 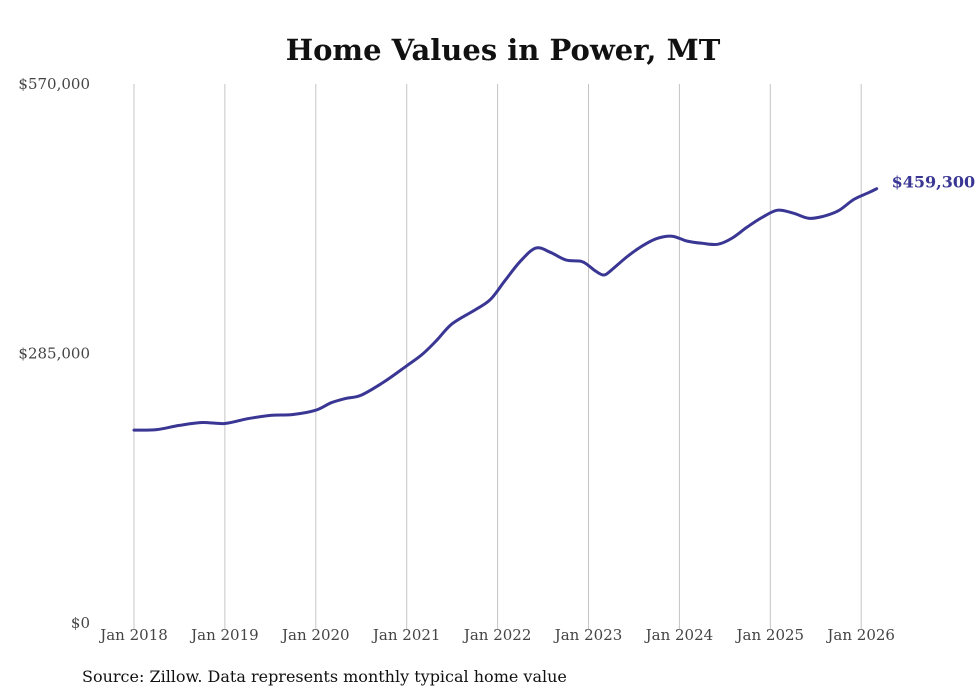 I want to click on end-value-label: $459,300, so click(x=934, y=182).